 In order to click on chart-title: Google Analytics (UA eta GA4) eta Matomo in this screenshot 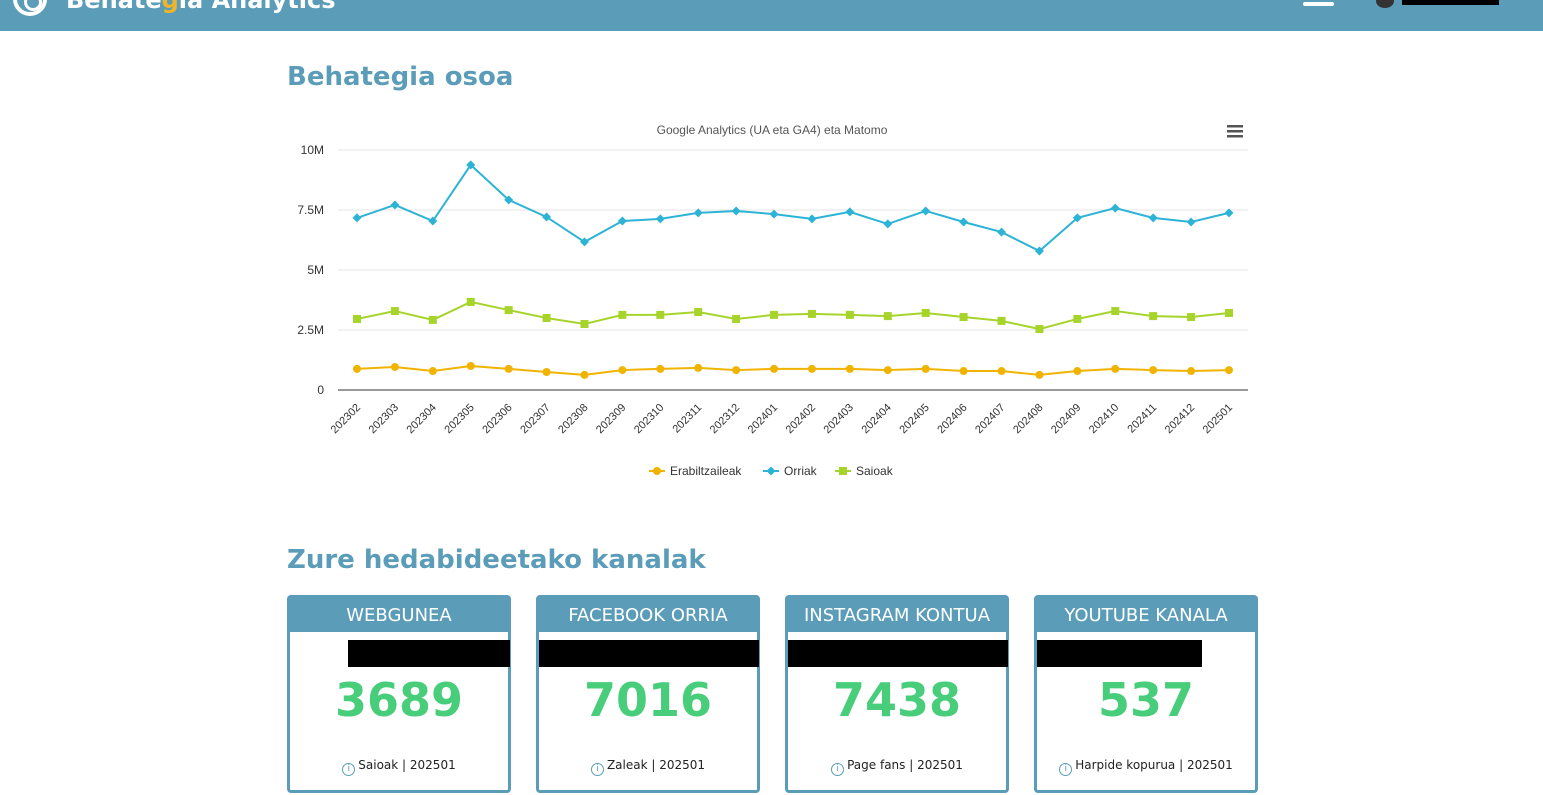, I will do `click(772, 130)`.